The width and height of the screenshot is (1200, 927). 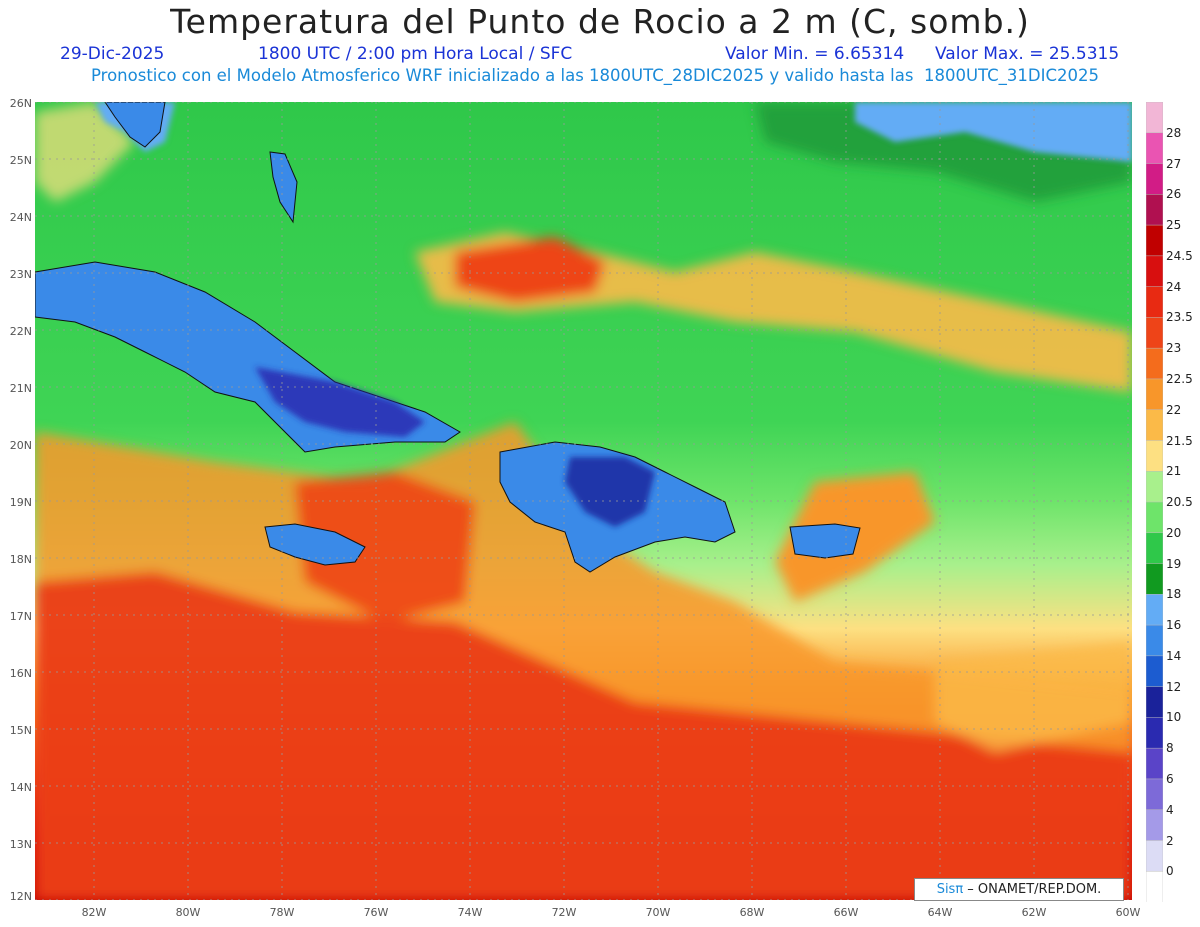 What do you see at coordinates (1174, 409) in the screenshot?
I see `colorbar-level-label: 22` at bounding box center [1174, 409].